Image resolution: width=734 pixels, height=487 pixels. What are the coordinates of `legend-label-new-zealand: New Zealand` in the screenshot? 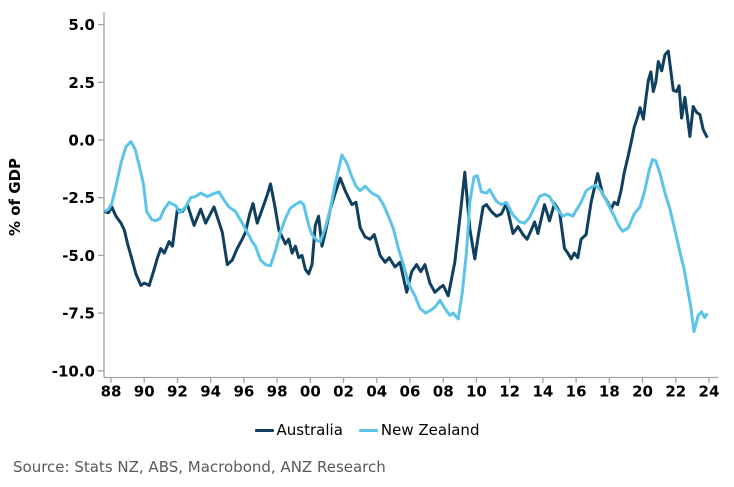 It's located at (430, 430).